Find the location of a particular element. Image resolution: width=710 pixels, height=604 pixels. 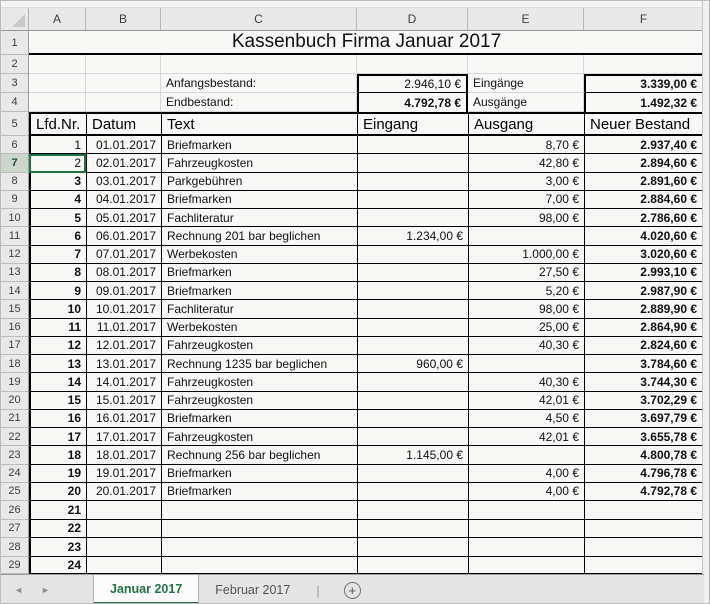

cell-C20: Fahrzeugkosten is located at coordinates (259, 400).